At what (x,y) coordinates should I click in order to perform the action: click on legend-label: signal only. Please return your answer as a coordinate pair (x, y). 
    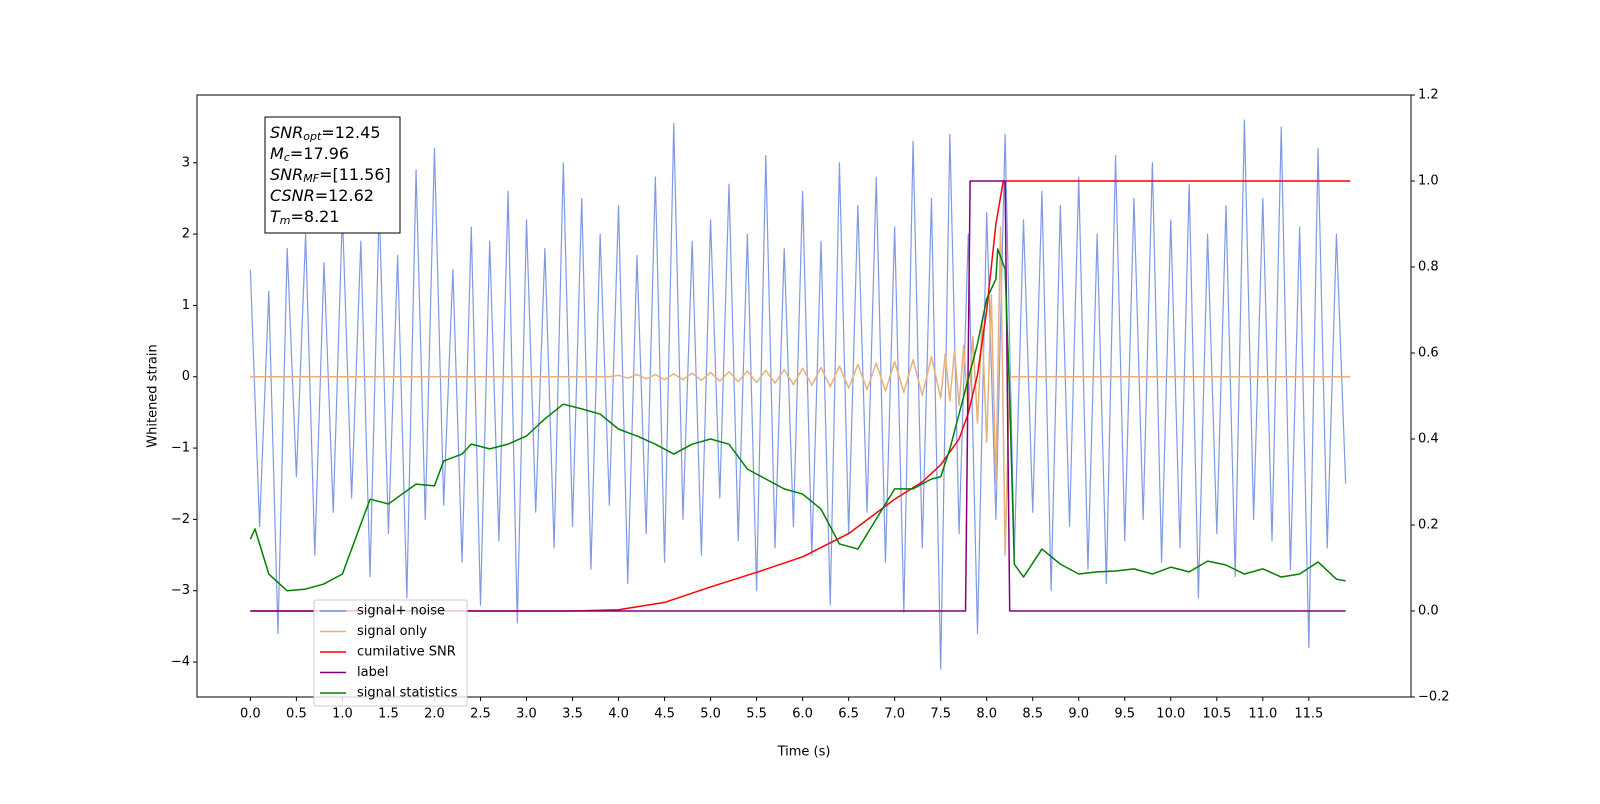
    Looking at the image, I should click on (392, 631).